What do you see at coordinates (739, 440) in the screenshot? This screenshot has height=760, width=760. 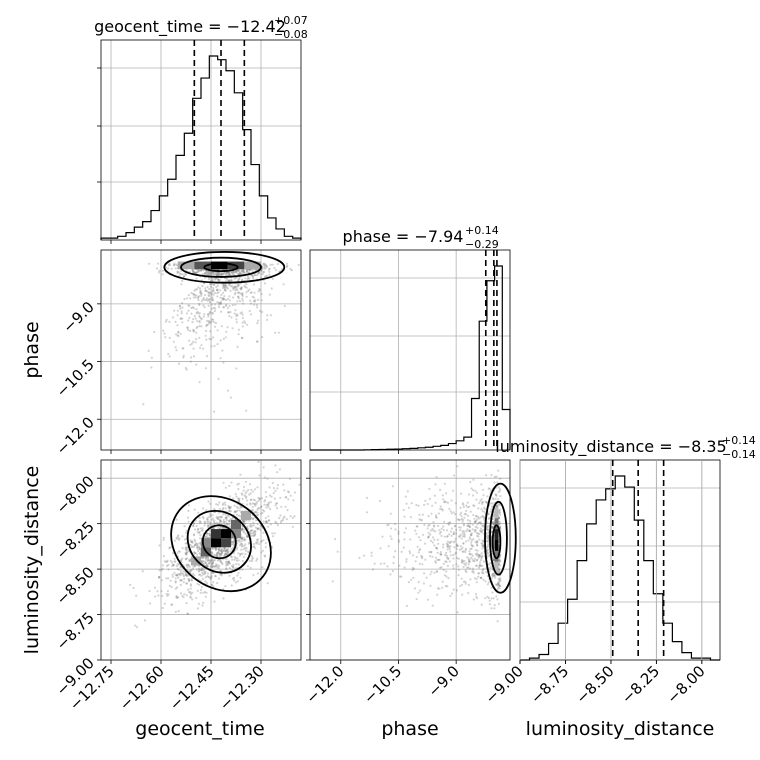 I see `title-luminosity-distance-plus: +0.14` at bounding box center [739, 440].